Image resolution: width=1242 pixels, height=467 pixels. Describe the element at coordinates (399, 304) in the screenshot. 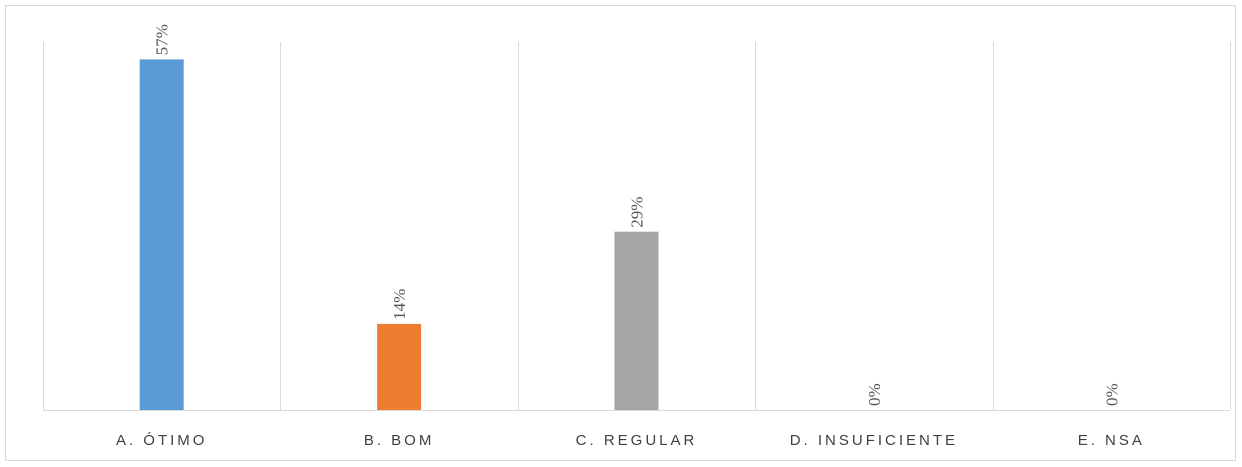

I see `data-label: 14%` at that location.